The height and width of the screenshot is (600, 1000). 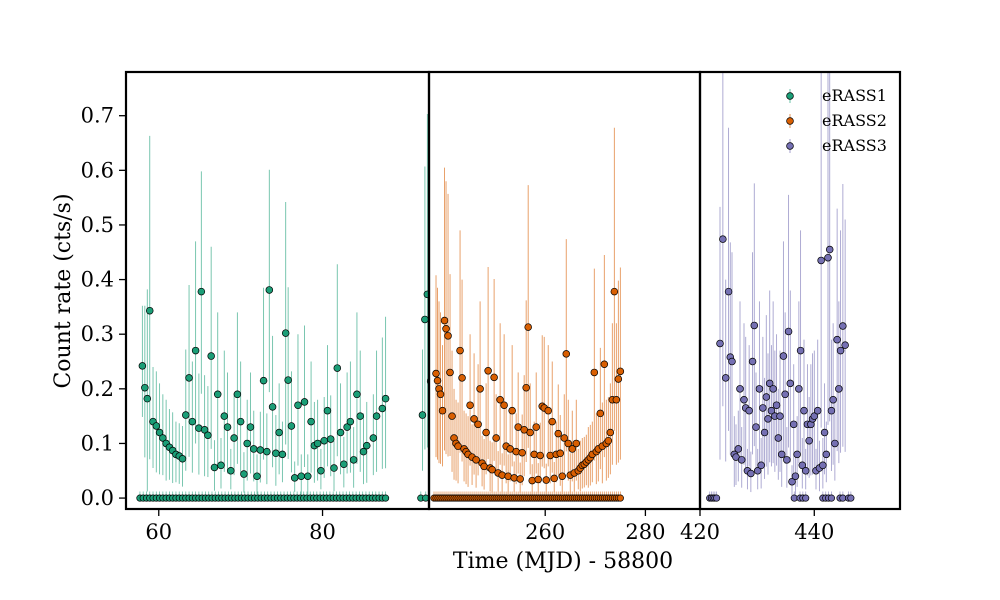 I want to click on x-tick-label: 60, so click(x=158, y=532).